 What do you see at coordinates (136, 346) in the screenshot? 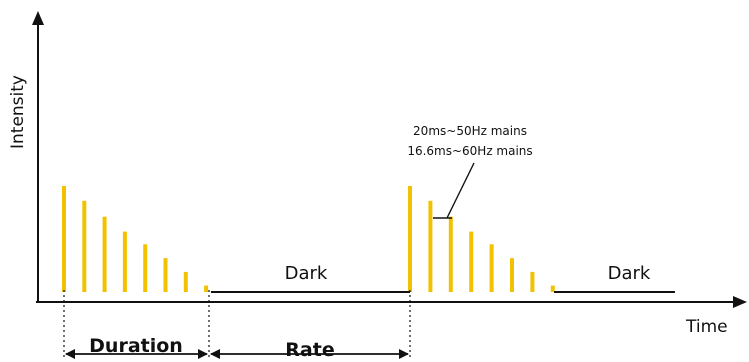
I see `duration-label: Duration` at bounding box center [136, 346].